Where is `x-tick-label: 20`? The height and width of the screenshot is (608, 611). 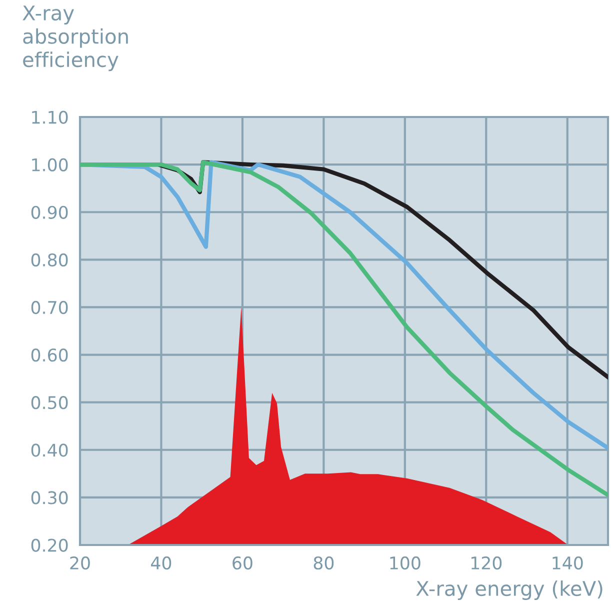 x-tick-label: 20 is located at coordinates (80, 563).